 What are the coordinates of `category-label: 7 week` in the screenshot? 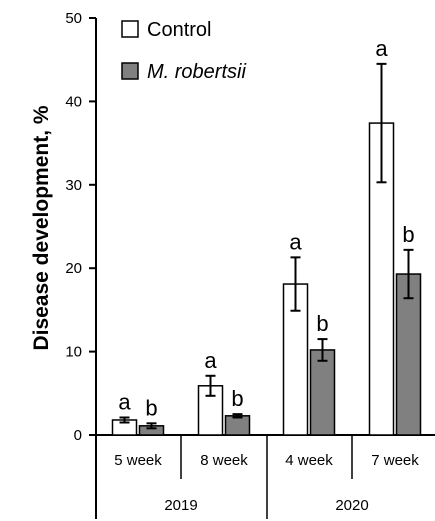 It's located at (395, 460).